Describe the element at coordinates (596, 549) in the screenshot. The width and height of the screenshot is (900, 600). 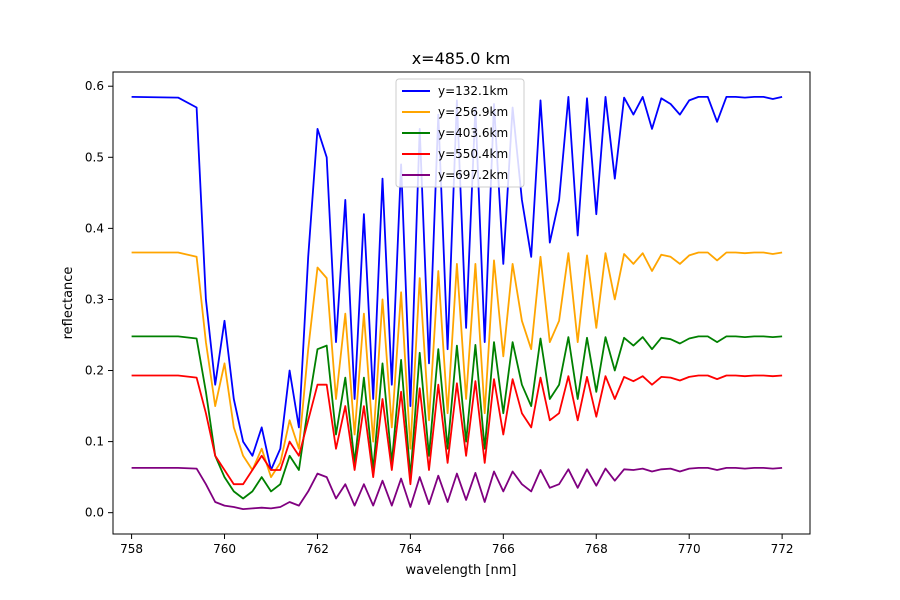
I see `x-tick-label: 768` at that location.